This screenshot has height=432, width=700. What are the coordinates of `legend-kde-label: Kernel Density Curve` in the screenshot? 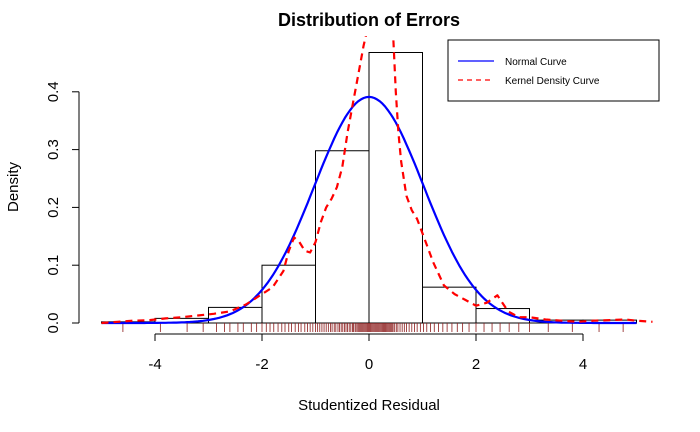 It's located at (552, 81).